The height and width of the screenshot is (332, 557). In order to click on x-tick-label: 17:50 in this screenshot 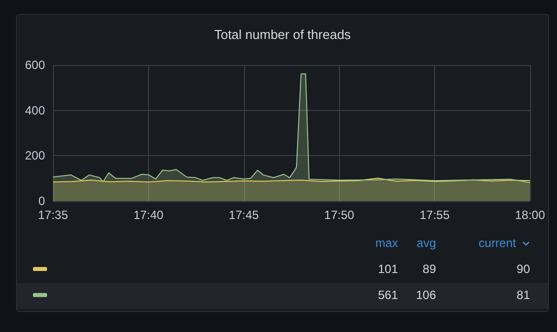, I will do `click(339, 215)`.